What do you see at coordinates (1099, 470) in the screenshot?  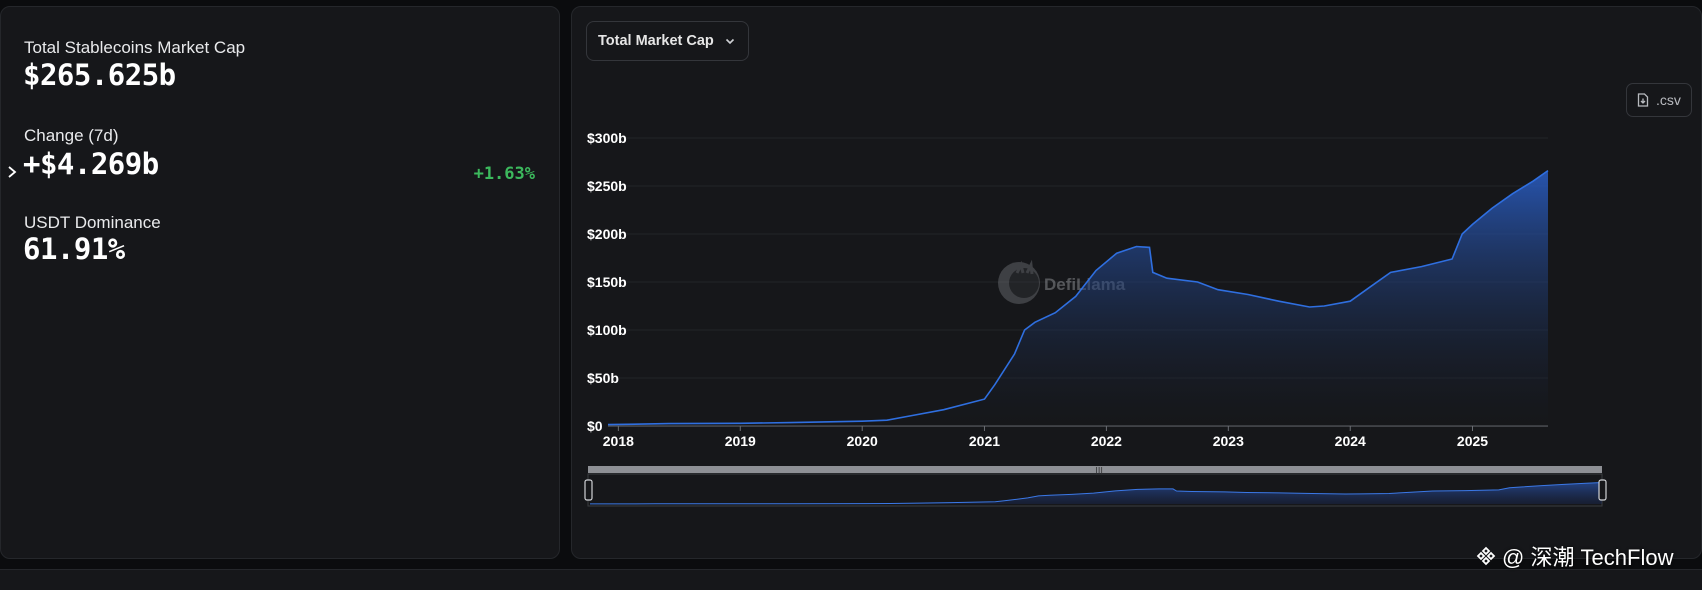 I see `drag-handle-icon: |||` at bounding box center [1099, 470].